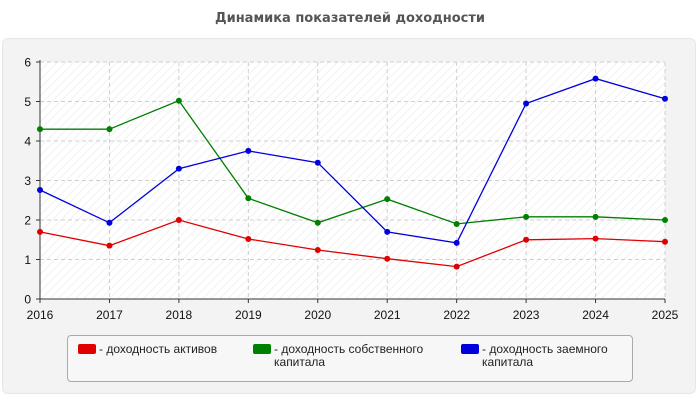  I want to click on y-tick-label: 2, so click(27, 221).